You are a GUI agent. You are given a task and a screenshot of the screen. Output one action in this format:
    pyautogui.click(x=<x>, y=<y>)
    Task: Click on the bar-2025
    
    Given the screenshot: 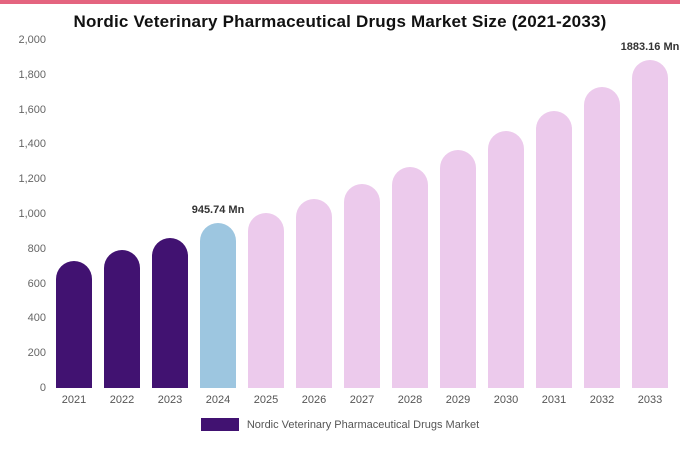 What is the action you would take?
    pyautogui.click(x=266, y=300)
    